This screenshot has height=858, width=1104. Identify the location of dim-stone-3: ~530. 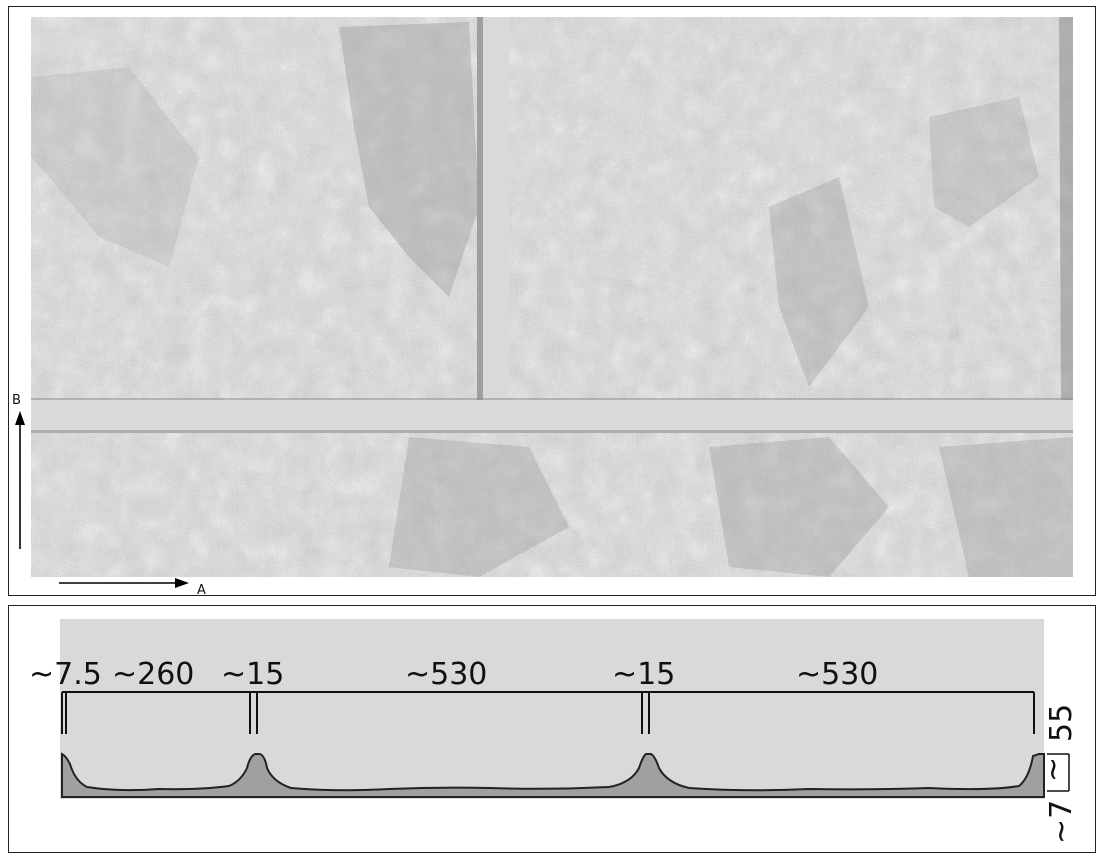
(837, 674).